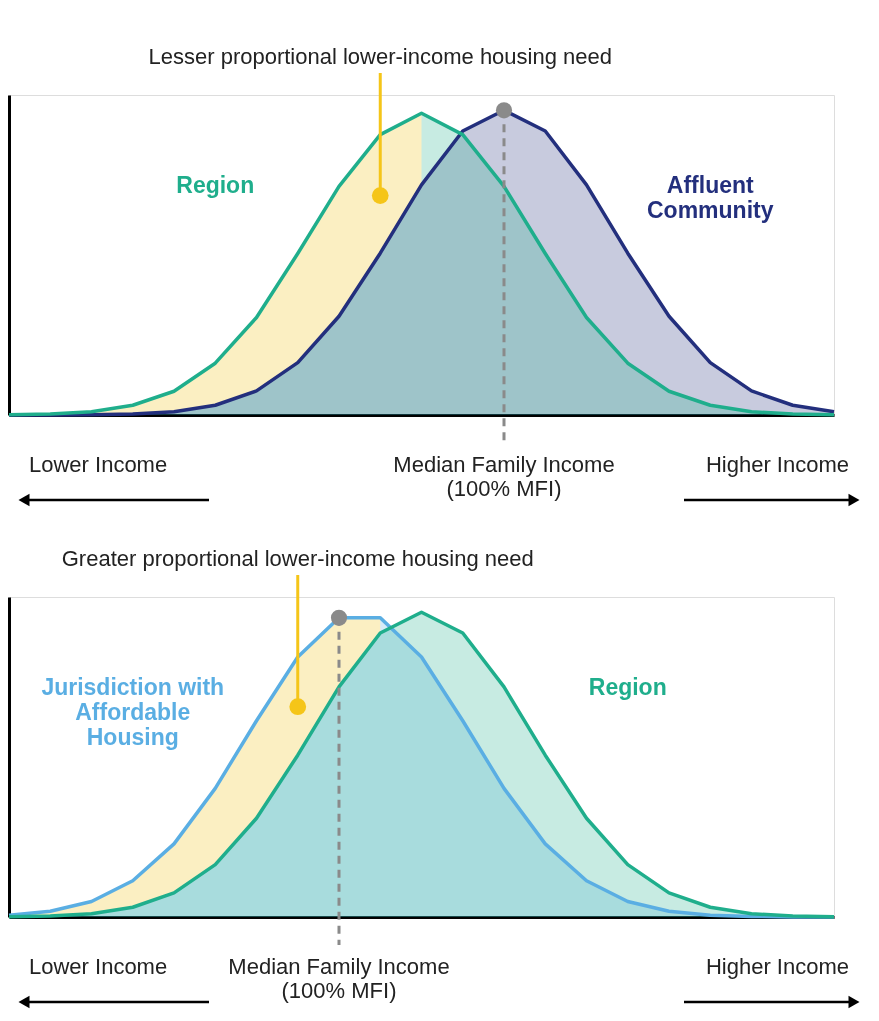 This screenshot has height=1021, width=879. Describe the element at coordinates (297, 558) in the screenshot. I see `annotation: Greater proportional lower-income housing need` at that location.